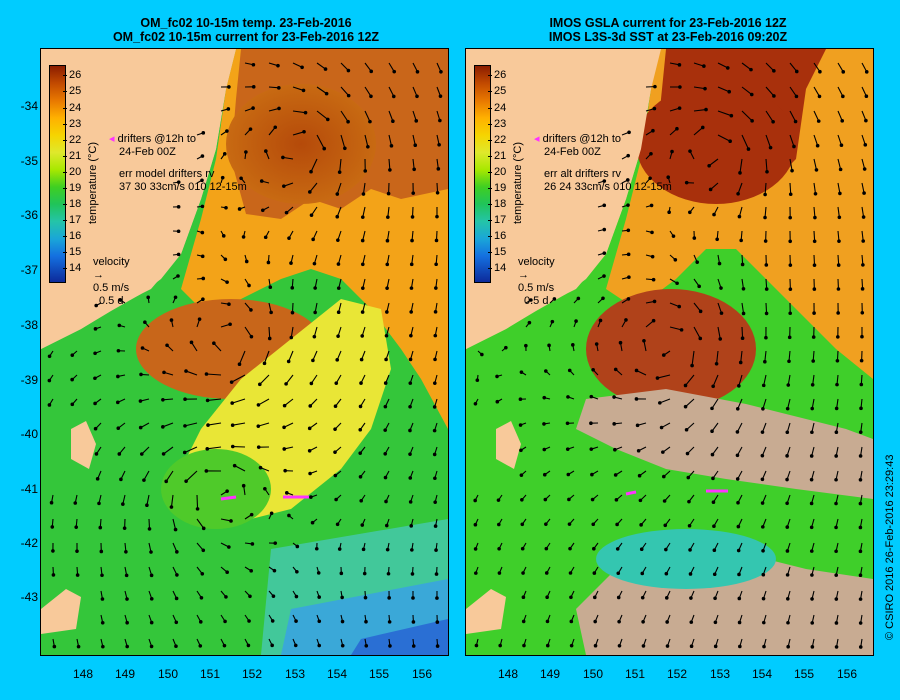 This screenshot has width=900, height=700. What do you see at coordinates (295, 674) in the screenshot?
I see `lon-tick-label: 153` at bounding box center [295, 674].